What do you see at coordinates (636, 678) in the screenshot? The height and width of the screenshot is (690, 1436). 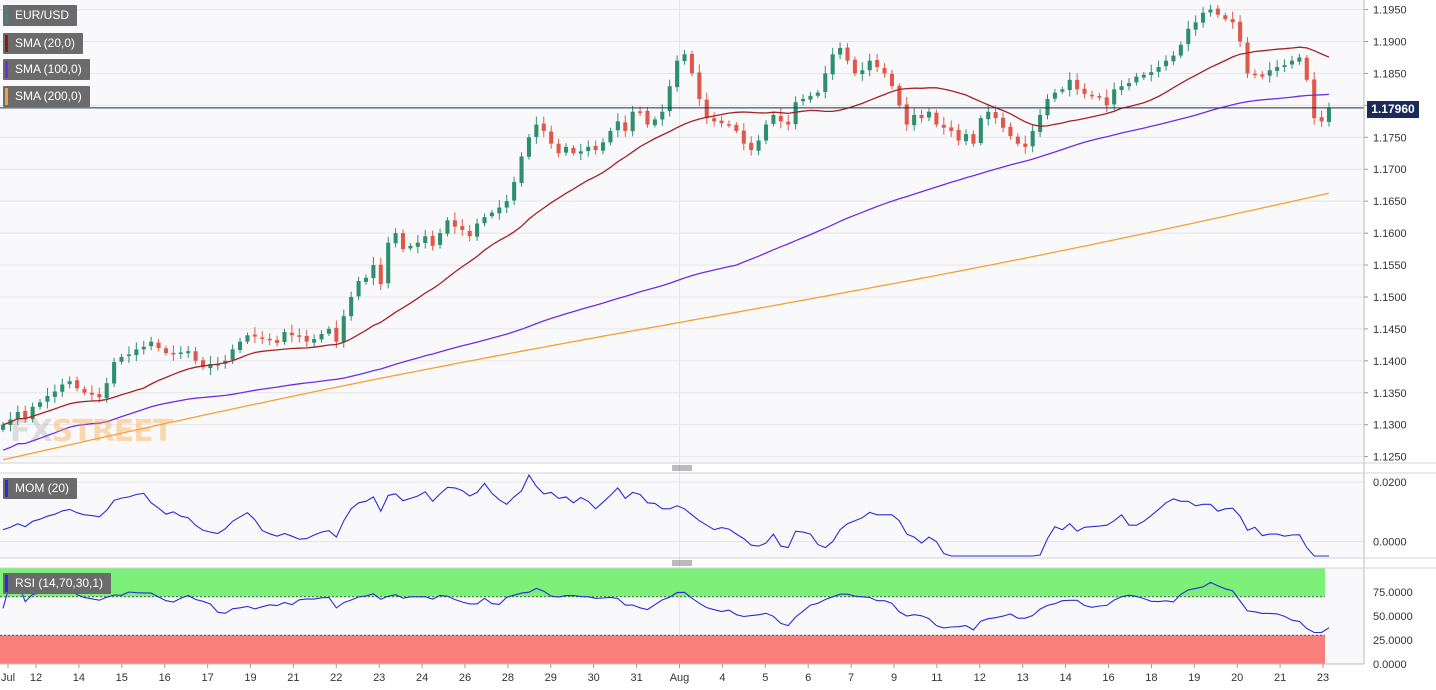 I see `x-tick-label: 31` at bounding box center [636, 678].